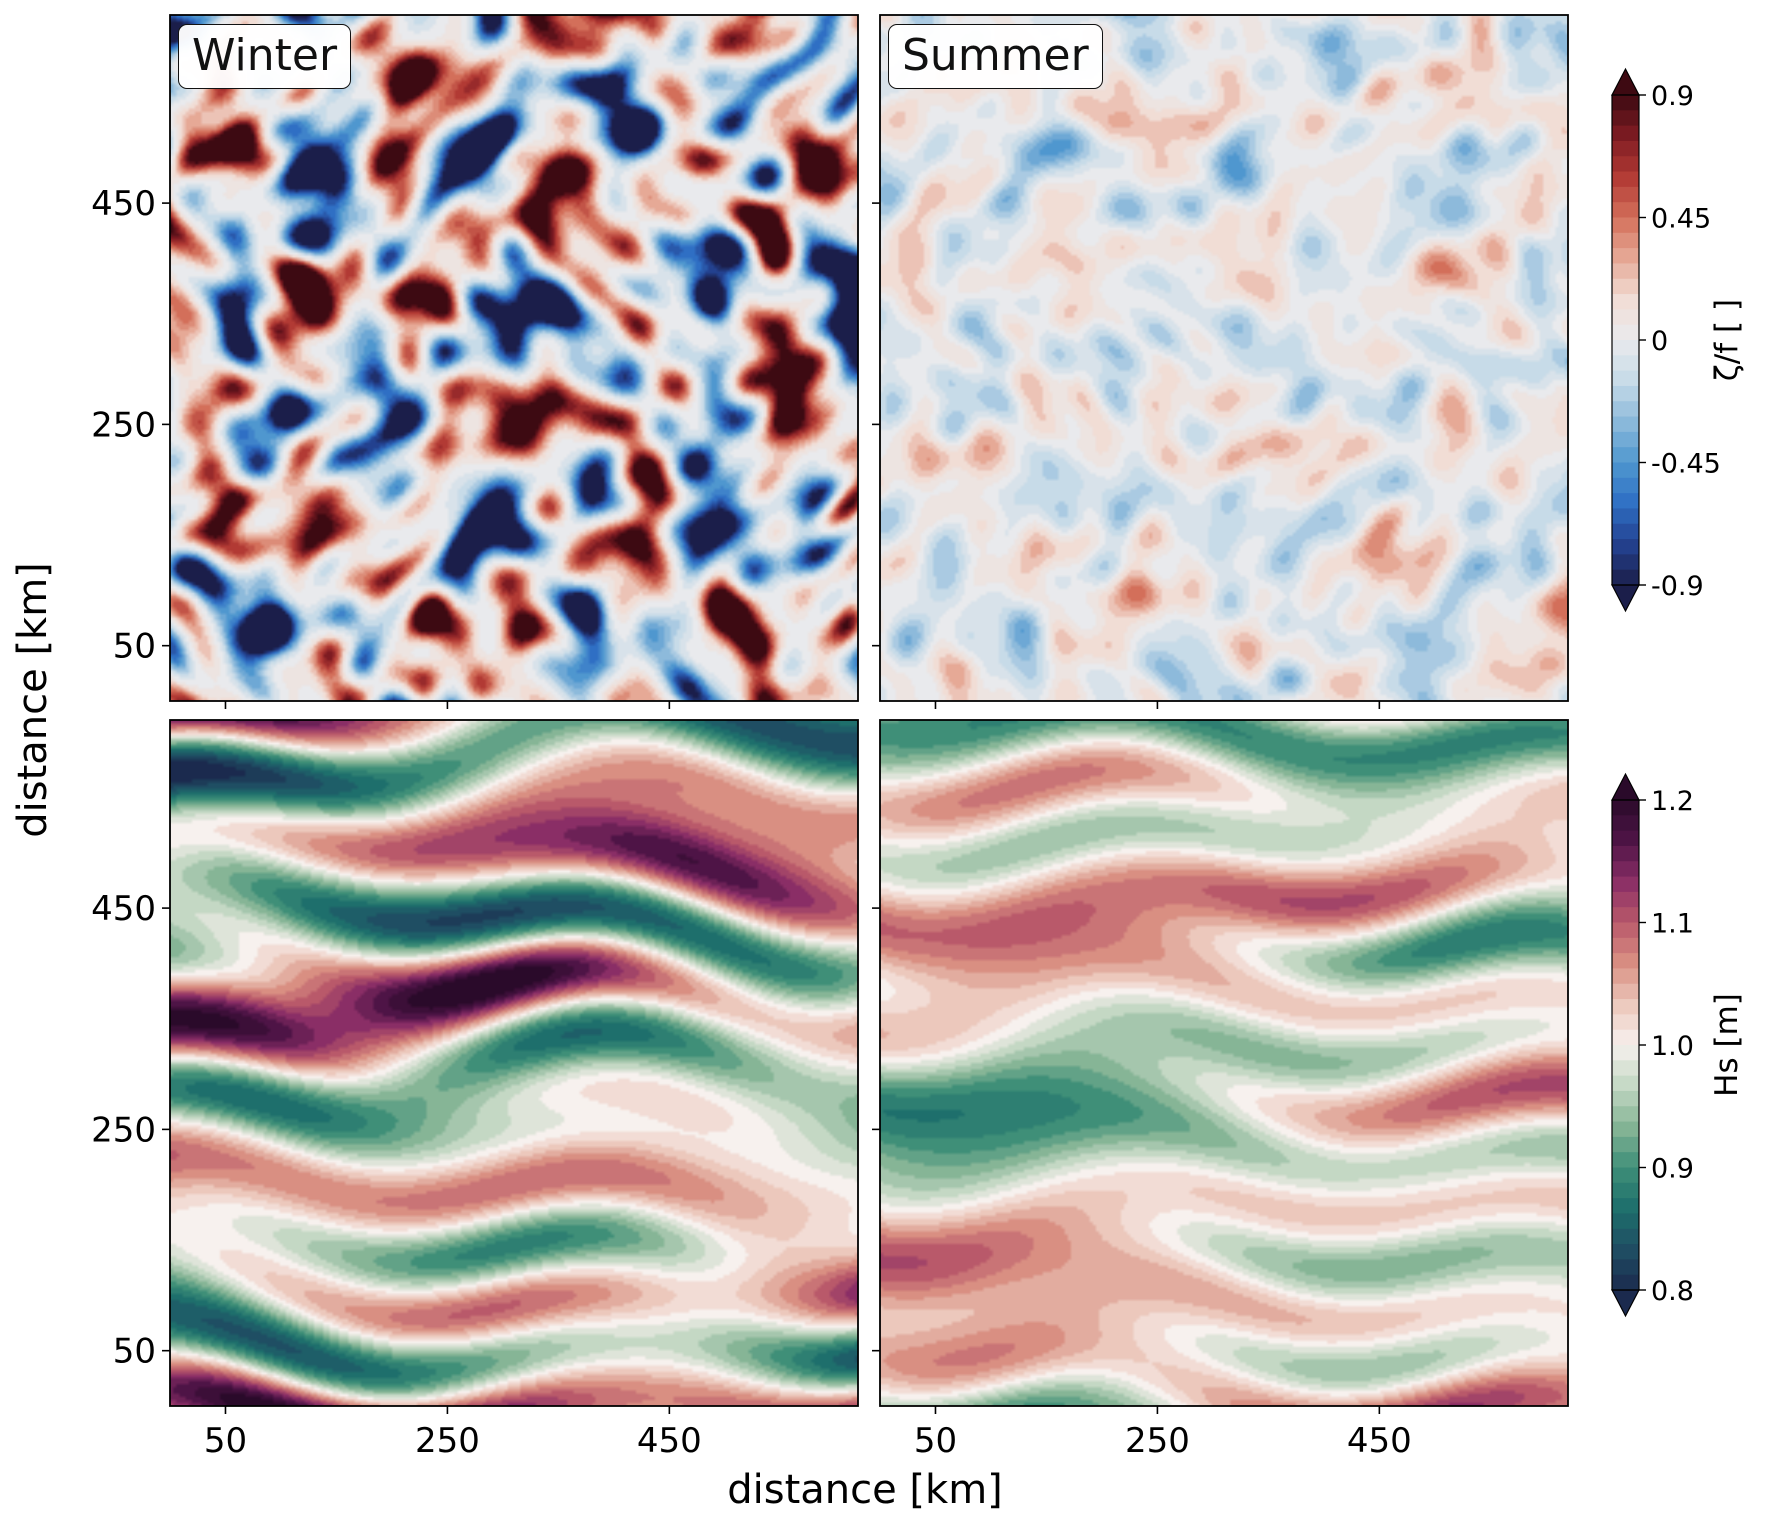  What do you see at coordinates (1672, 1046) in the screenshot?
I see `colorbar-tick-label: 1.0` at bounding box center [1672, 1046].